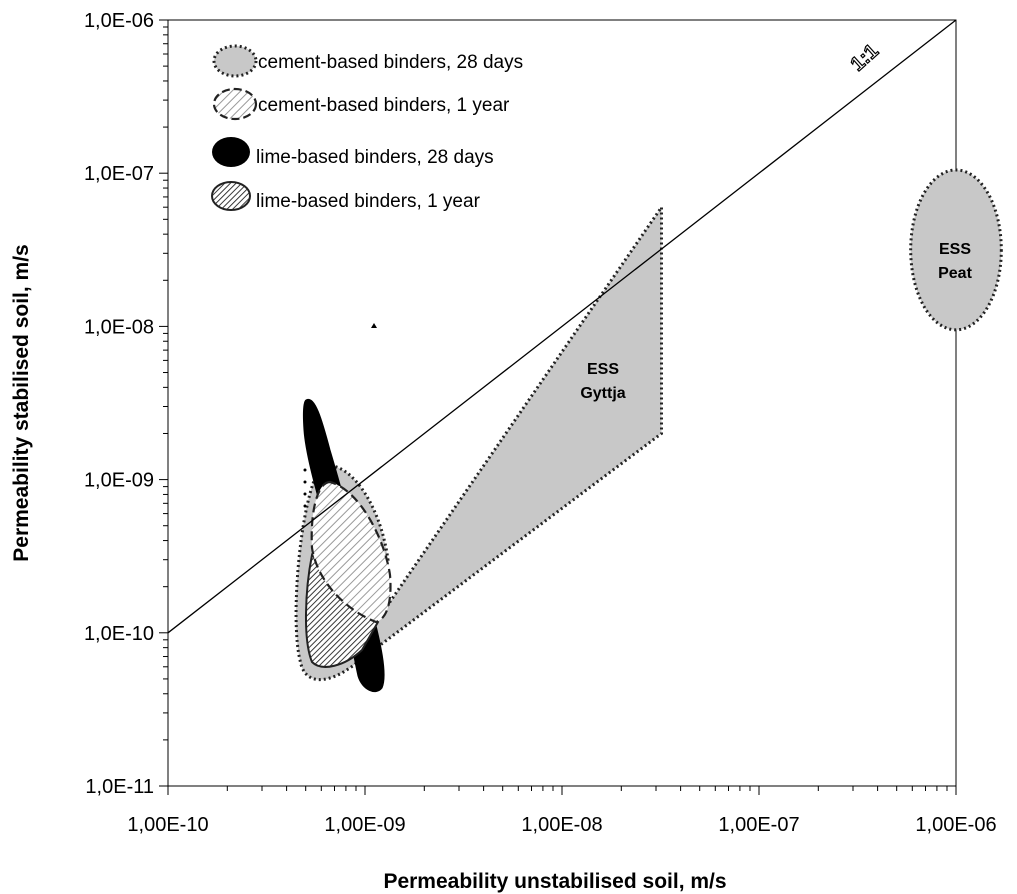 The height and width of the screenshot is (894, 1017). What do you see at coordinates (375, 157) in the screenshot?
I see `legend-label-lime-28d: lime-based binders, 28 days` at bounding box center [375, 157].